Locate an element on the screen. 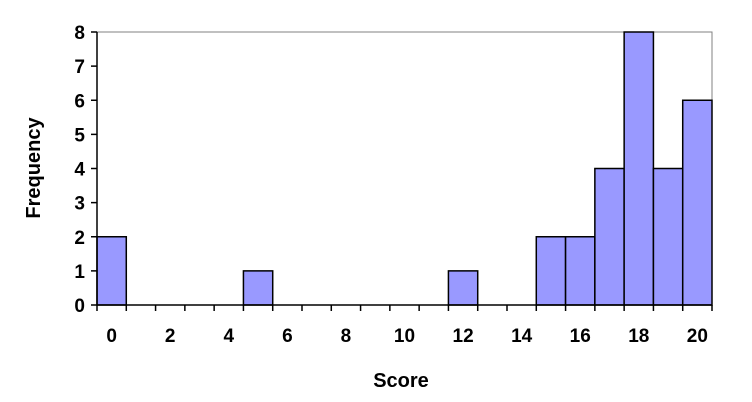 The height and width of the screenshot is (402, 752). y-tick-label: 8 is located at coordinates (79, 33).